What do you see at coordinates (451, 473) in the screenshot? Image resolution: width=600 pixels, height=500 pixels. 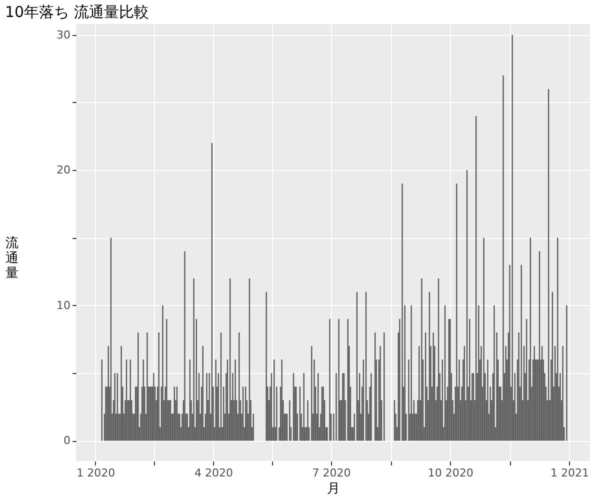 I see `x-tick-label: 10 2020` at bounding box center [451, 473].